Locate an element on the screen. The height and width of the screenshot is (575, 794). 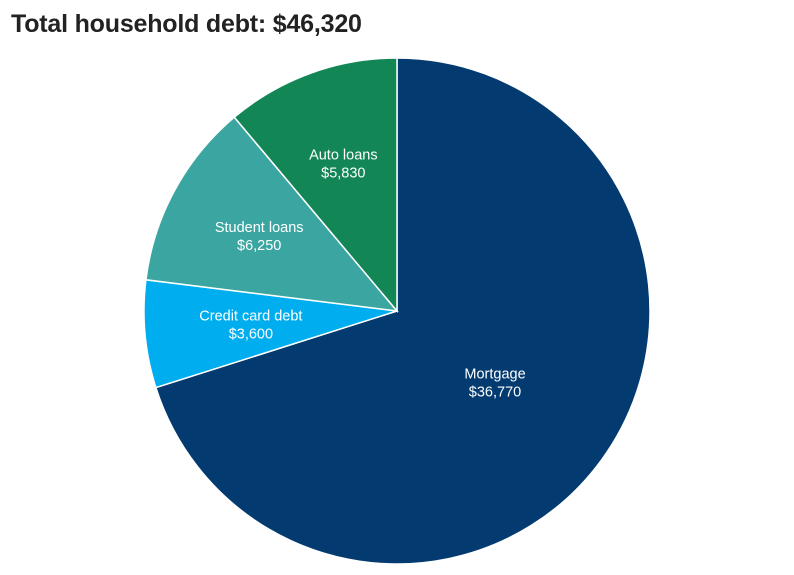
slice-label-mortgage: Mortgage is located at coordinates (494, 375).